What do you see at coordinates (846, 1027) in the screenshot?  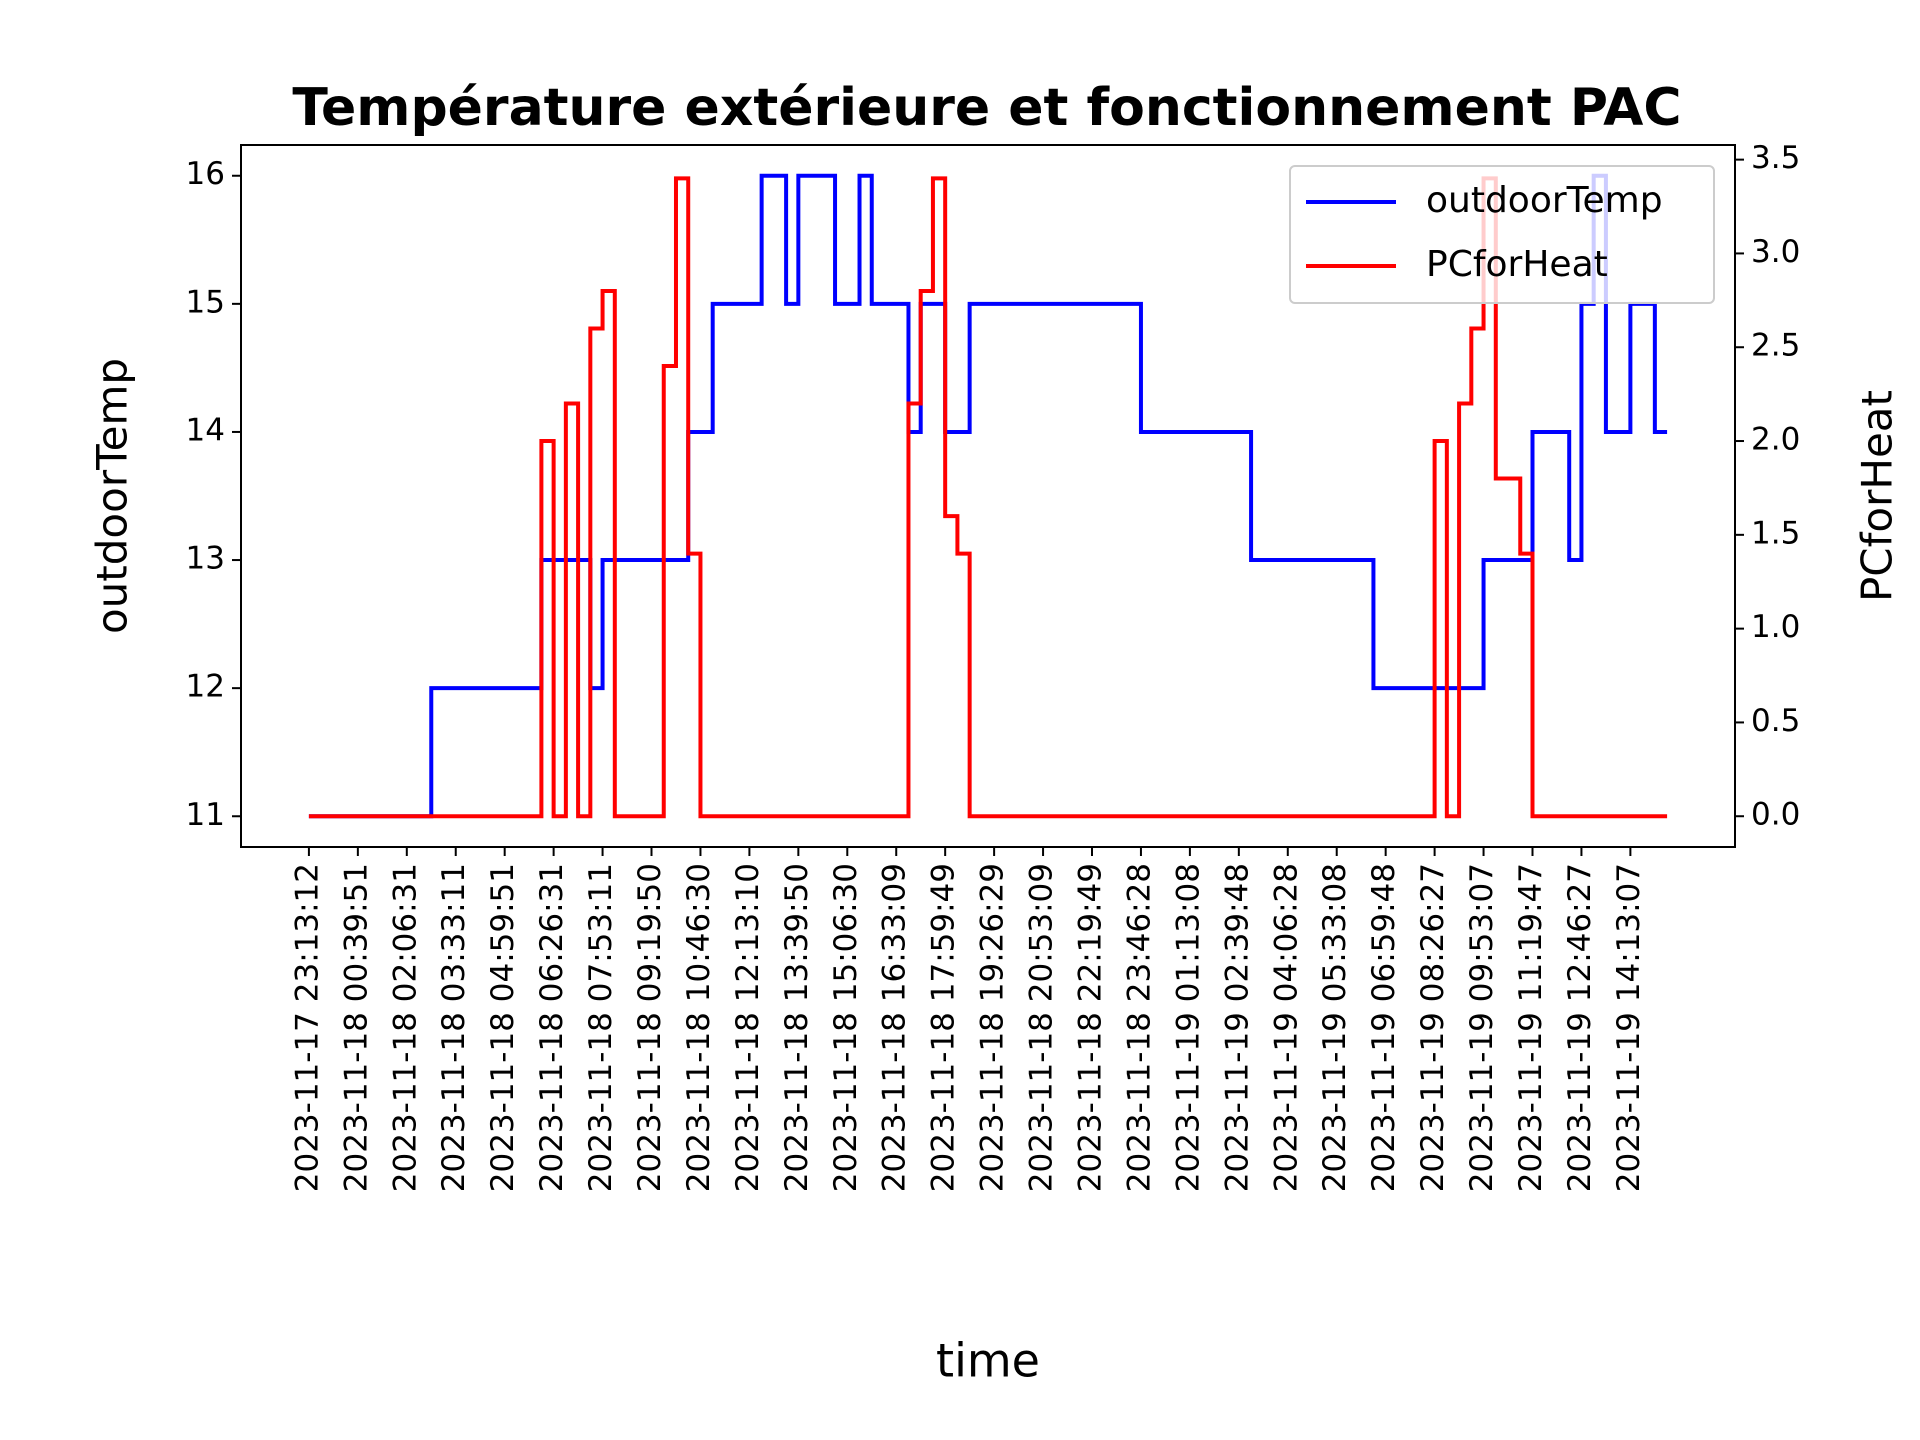 I see `x-tick-label: 2023-11-18 15:06:30` at bounding box center [846, 1027].